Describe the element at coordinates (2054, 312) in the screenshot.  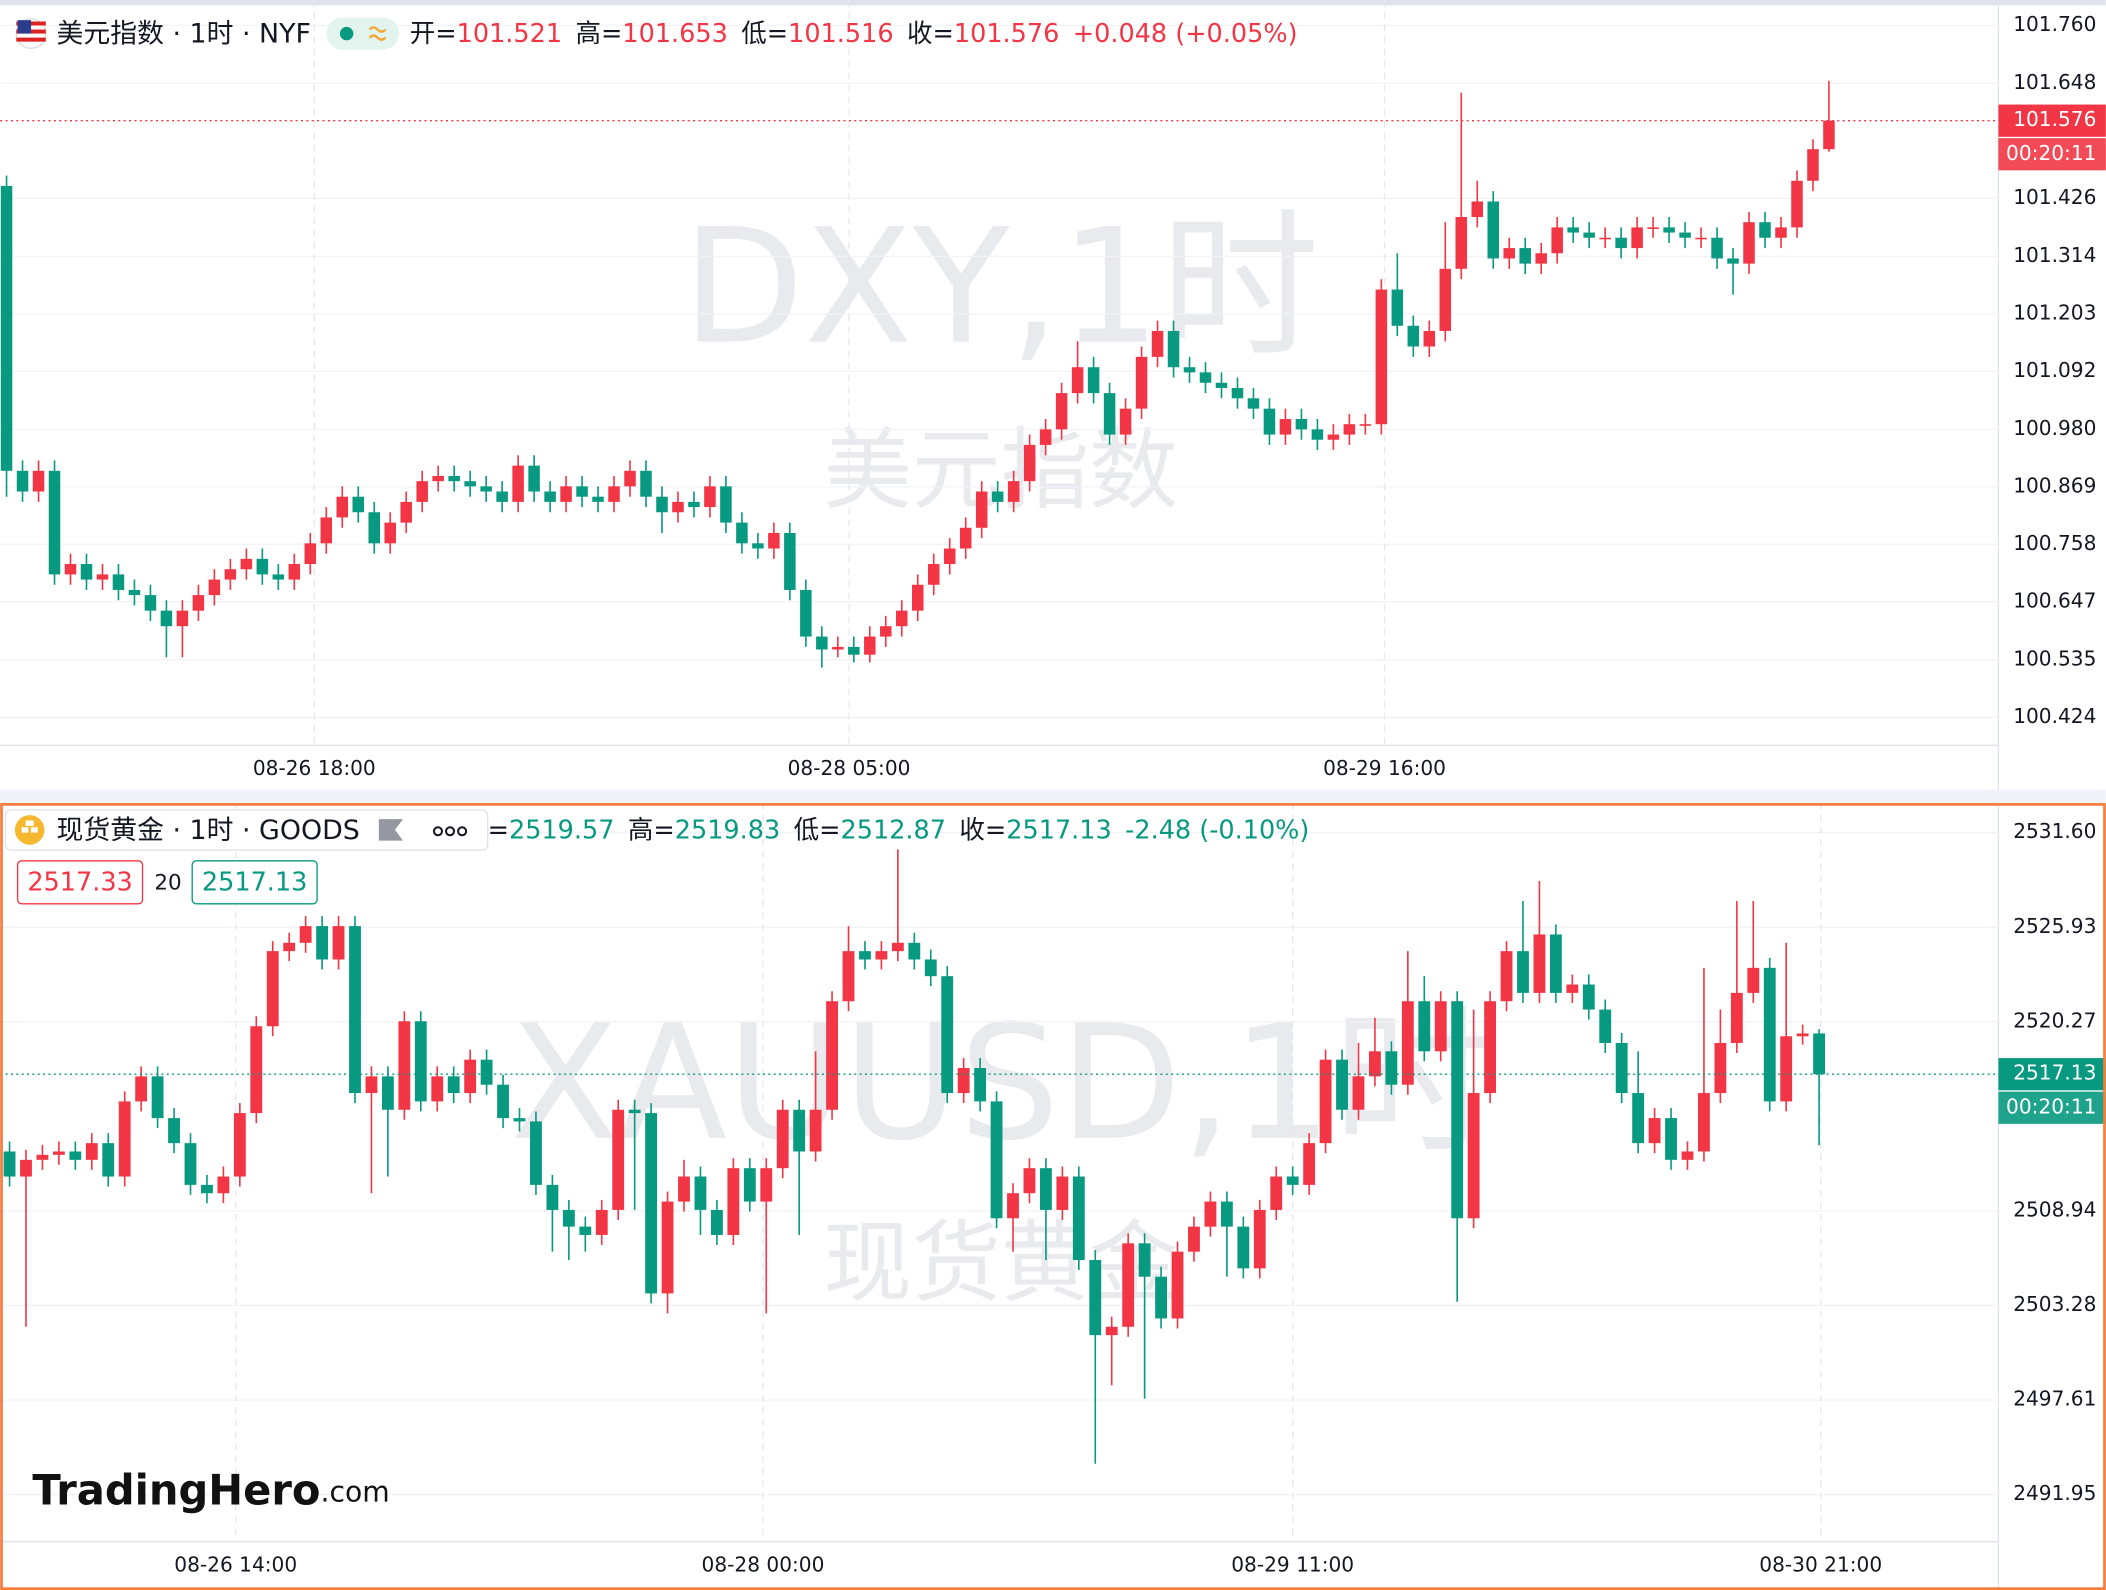
I see `y-tick-label: 101.203` at that location.